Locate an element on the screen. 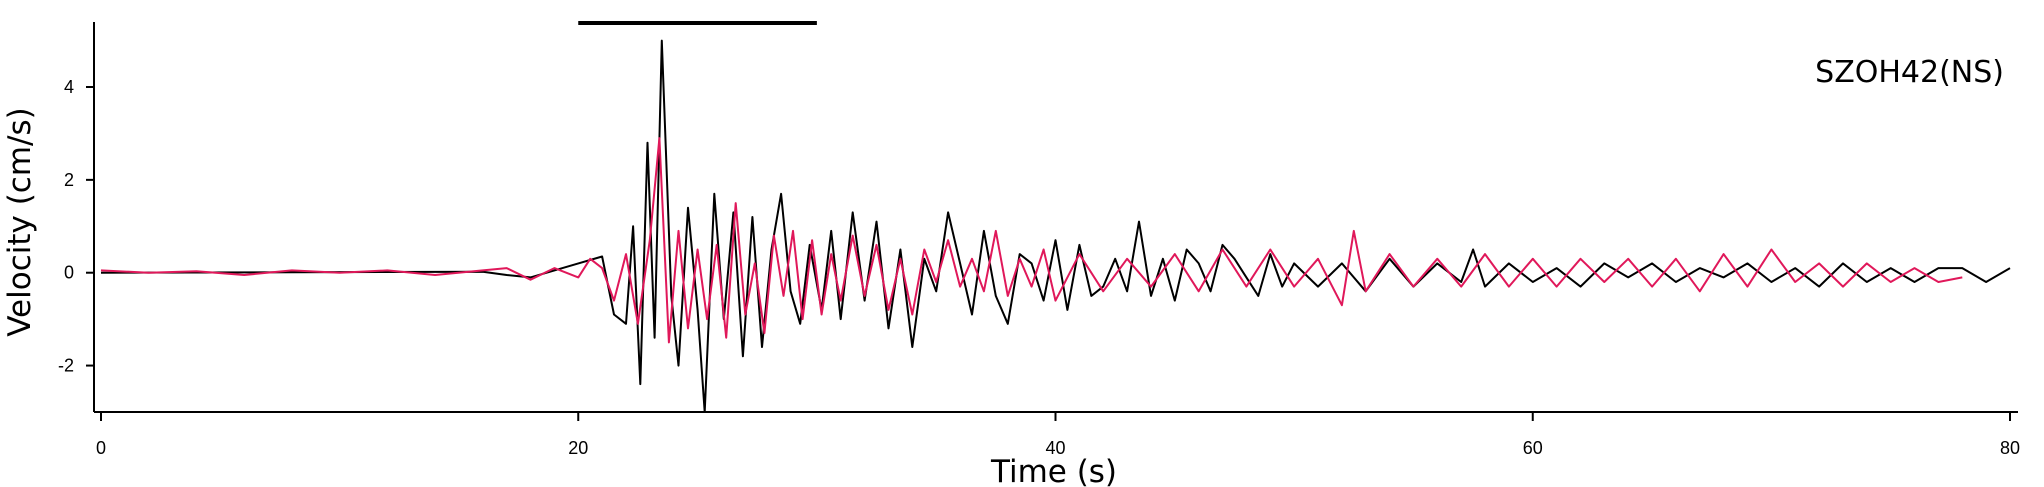  y-tick-label: 0 is located at coordinates (69, 273).